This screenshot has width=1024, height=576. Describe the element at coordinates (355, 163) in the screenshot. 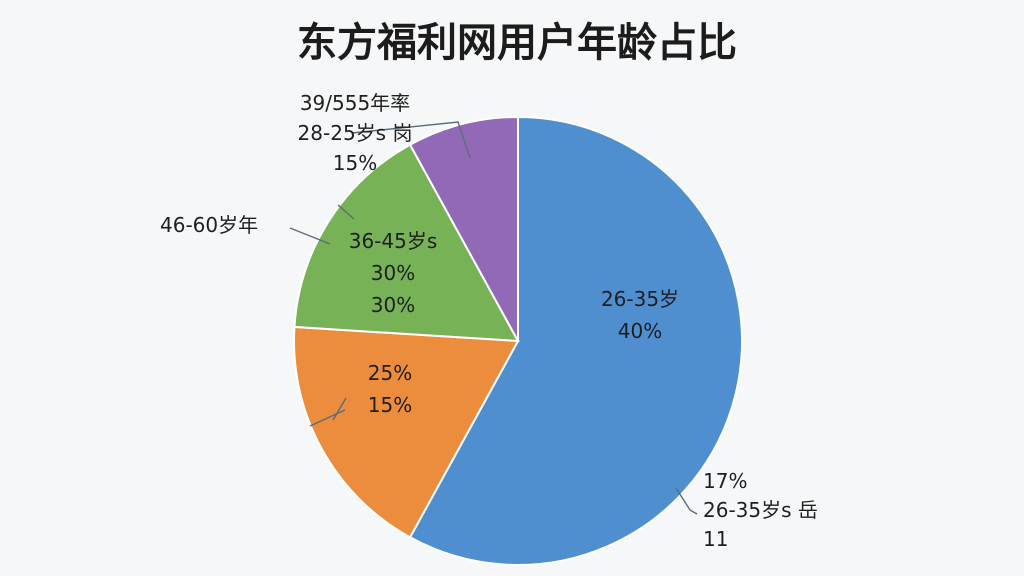

I see `outer-label-1-line-3: 15%` at that location.